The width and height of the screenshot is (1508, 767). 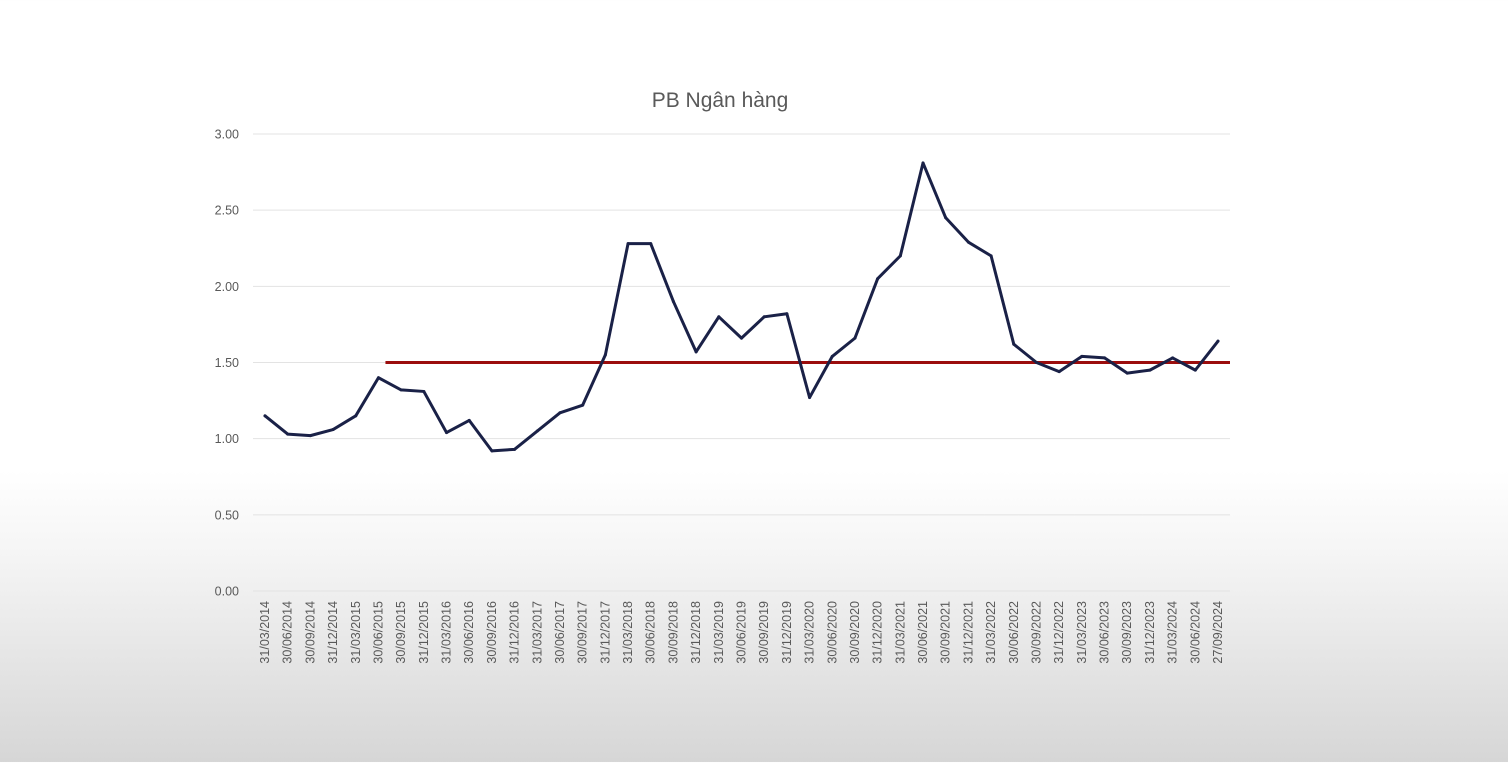 I want to click on x-tick-label: 31/12/2019, so click(x=787, y=632).